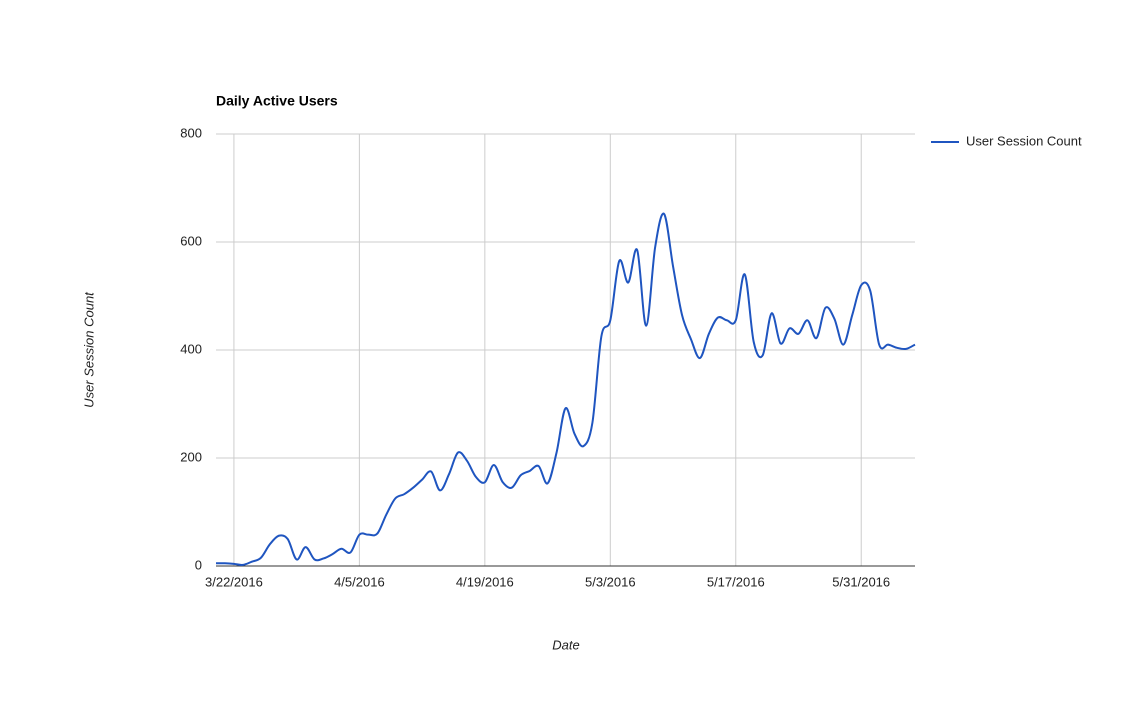 The image size is (1131, 705). What do you see at coordinates (191, 132) in the screenshot?
I see `y-tick-label: 800` at bounding box center [191, 132].